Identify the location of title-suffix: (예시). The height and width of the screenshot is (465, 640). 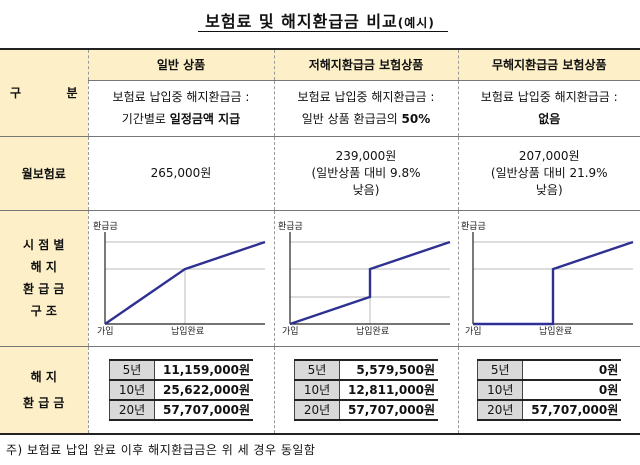
(416, 23).